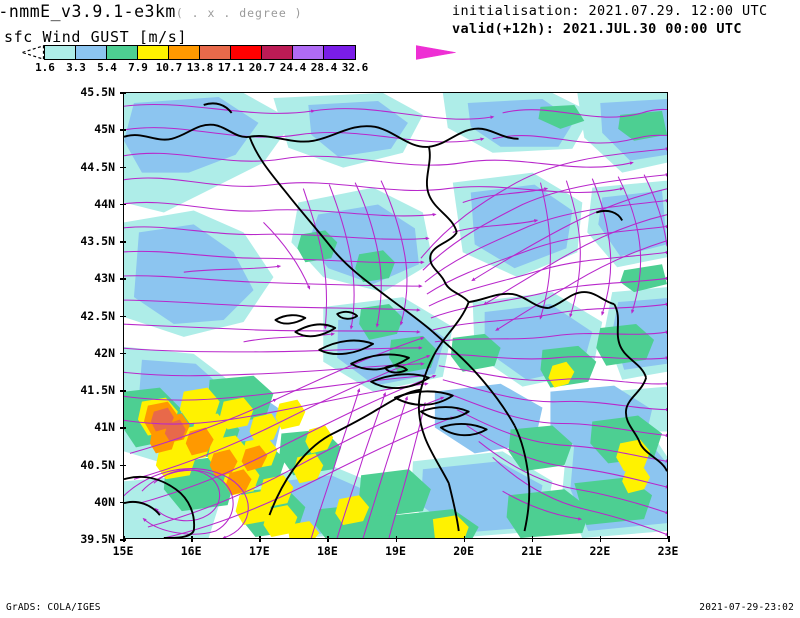  I want to click on colorbar-tick-5: 13.8, so click(200, 67).